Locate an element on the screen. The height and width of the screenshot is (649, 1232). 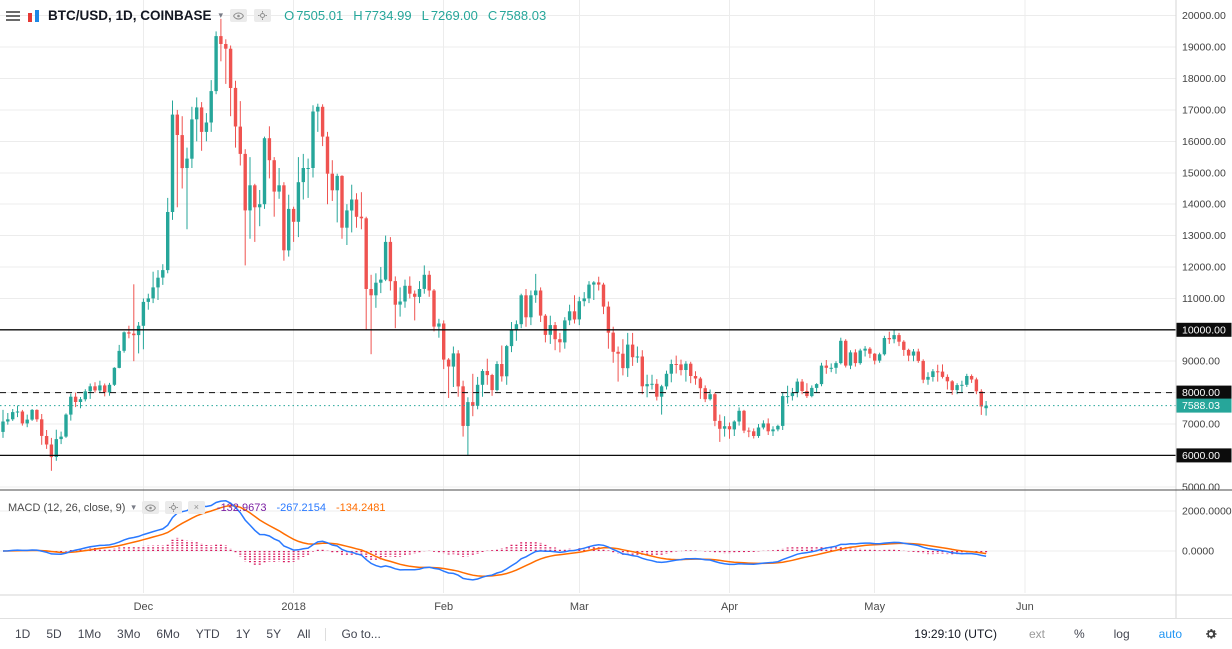
svg-text: 7588.03 is located at coordinates (1201, 406).